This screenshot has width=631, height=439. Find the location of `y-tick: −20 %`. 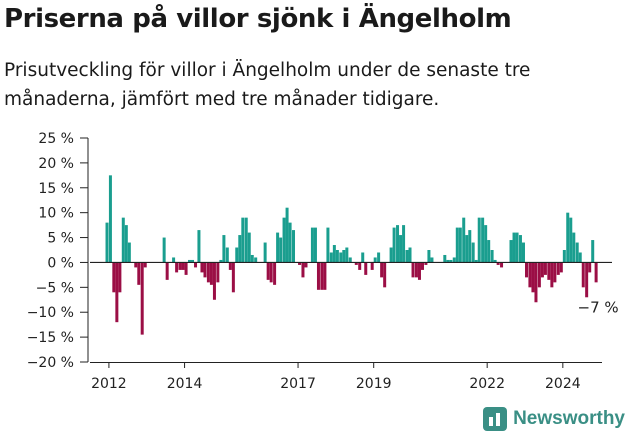

y-tick: −20 % is located at coordinates (57, 363).